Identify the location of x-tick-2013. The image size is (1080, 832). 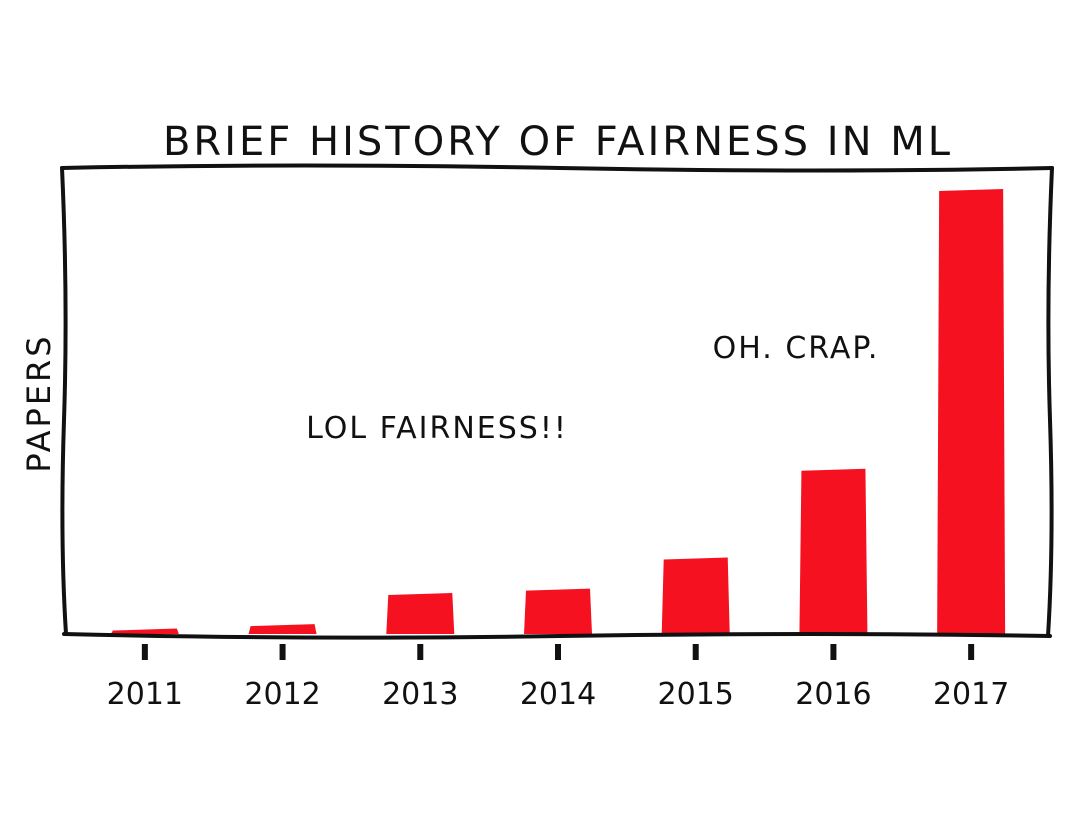
(420, 652).